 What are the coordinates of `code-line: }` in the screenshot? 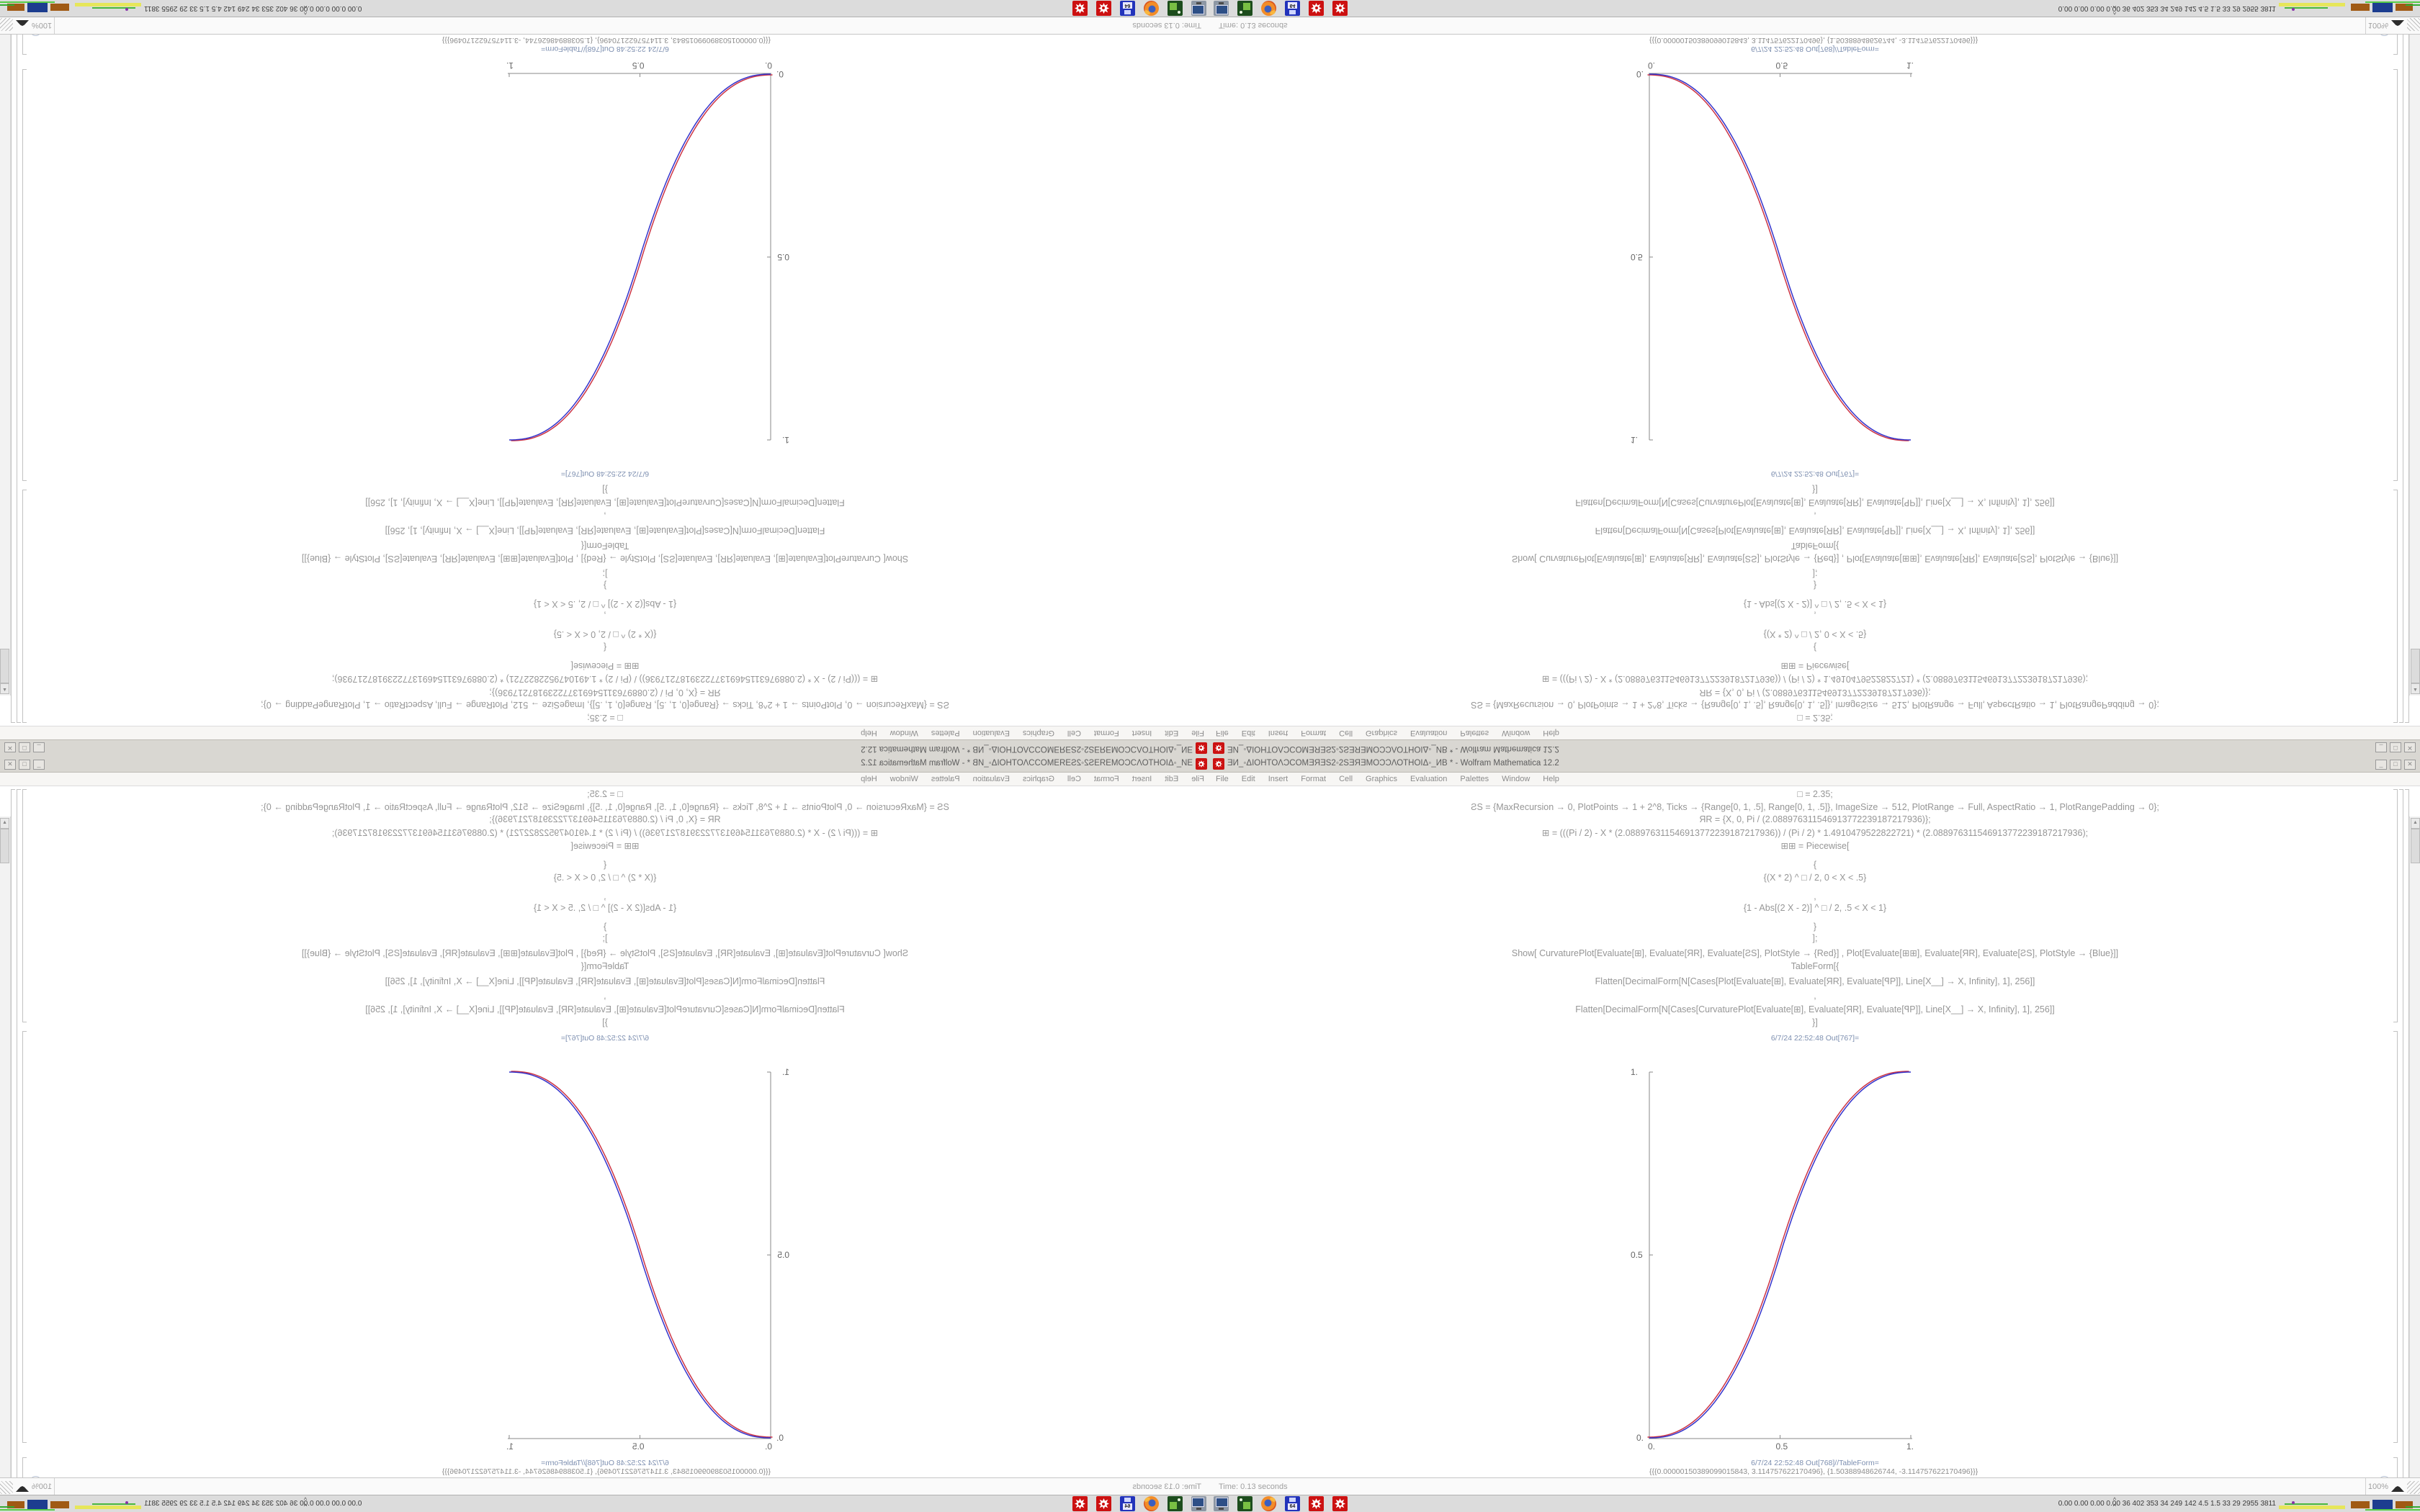 It's located at (1815, 585).